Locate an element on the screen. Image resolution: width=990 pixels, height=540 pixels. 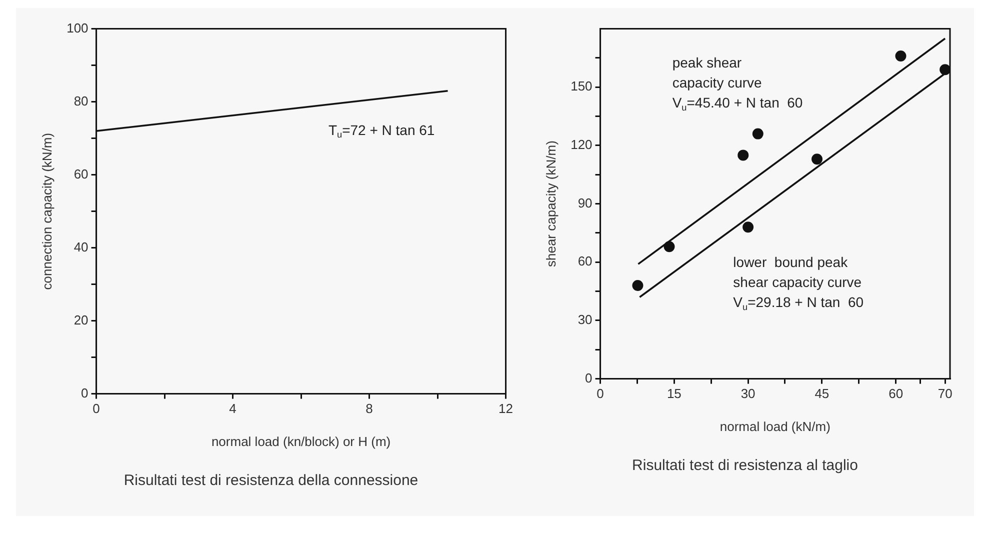
x-tick-label: 30 is located at coordinates (748, 394).